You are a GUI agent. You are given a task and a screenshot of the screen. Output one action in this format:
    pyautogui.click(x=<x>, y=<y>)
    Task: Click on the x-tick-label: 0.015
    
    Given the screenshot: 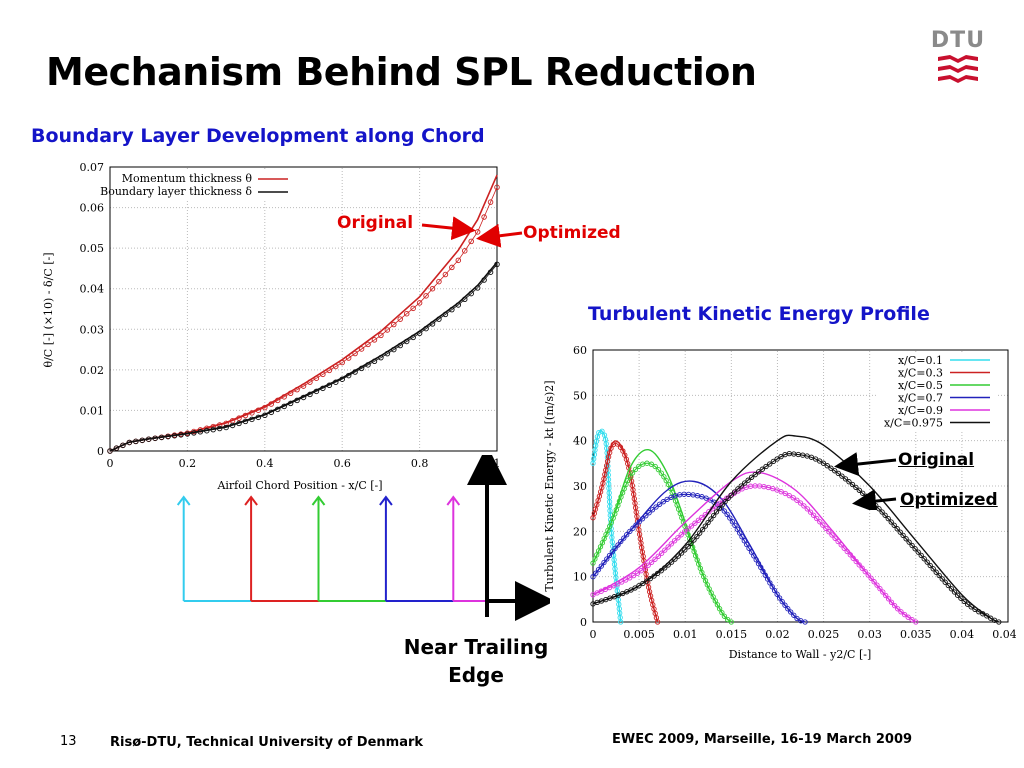 What is the action you would take?
    pyautogui.click(x=732, y=634)
    